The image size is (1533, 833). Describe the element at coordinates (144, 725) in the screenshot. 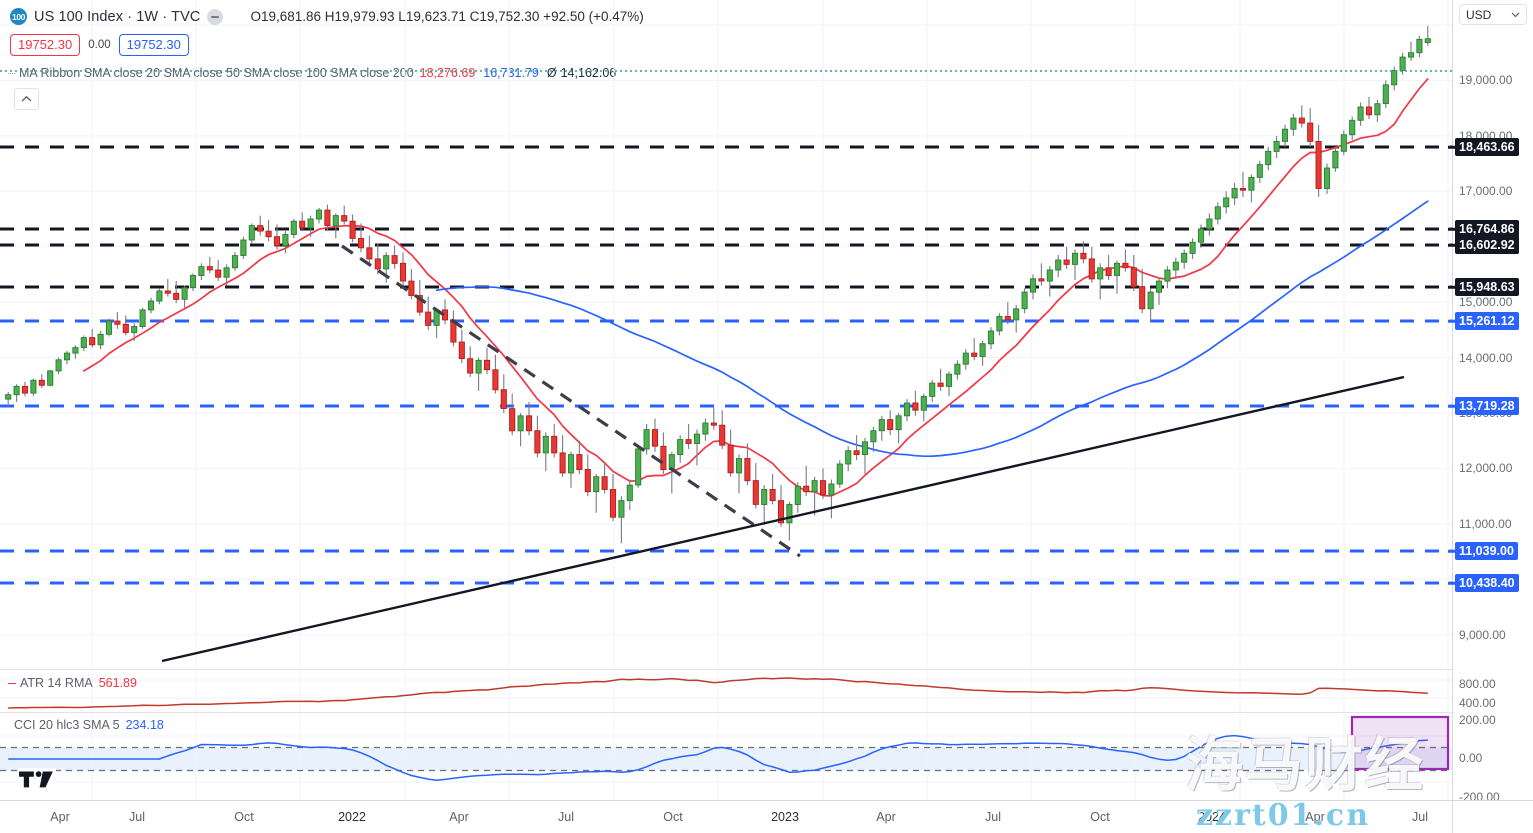

I see `cci-value: 234.18` at that location.